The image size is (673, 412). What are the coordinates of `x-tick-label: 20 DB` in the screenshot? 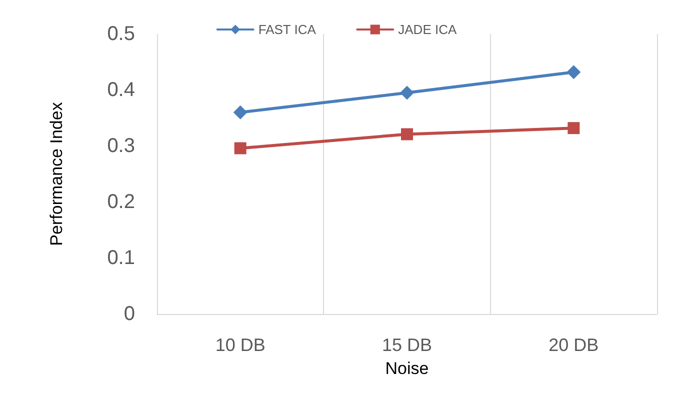 It's located at (573, 345).